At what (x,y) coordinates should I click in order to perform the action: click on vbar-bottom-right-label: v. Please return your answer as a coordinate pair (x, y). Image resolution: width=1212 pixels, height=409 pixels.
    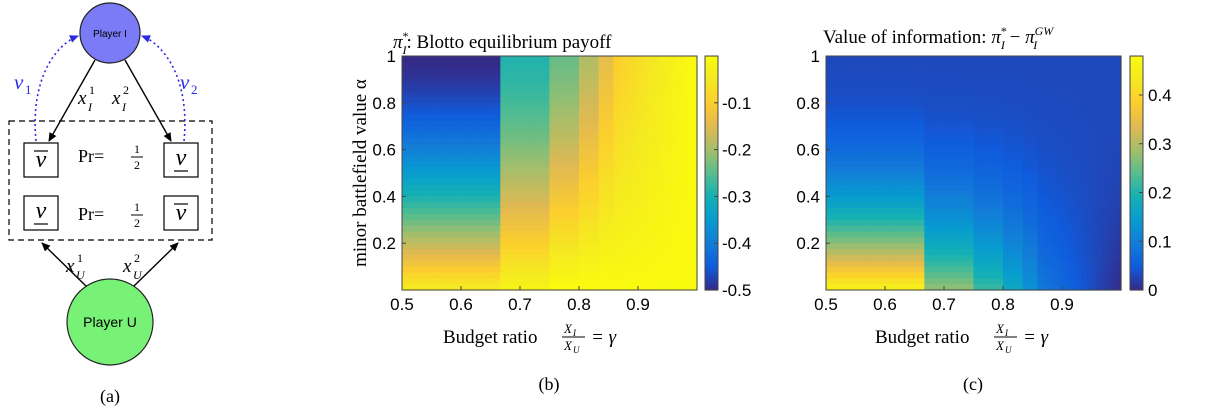
    Looking at the image, I should click on (181, 213).